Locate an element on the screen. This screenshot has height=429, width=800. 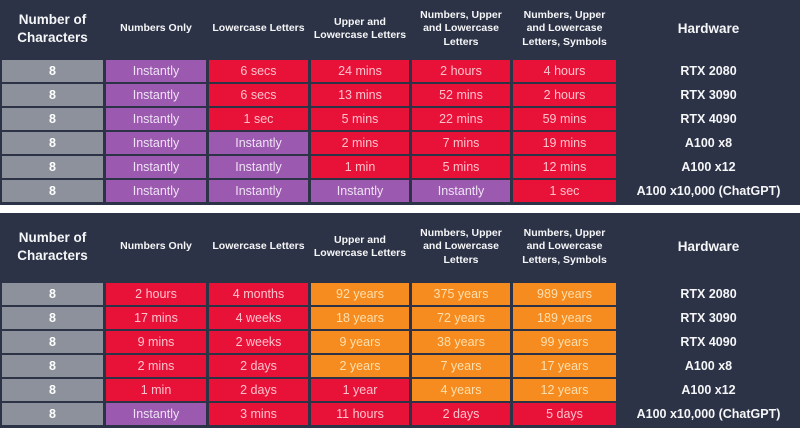
crack-time-cell: 13 mins is located at coordinates (360, 95).